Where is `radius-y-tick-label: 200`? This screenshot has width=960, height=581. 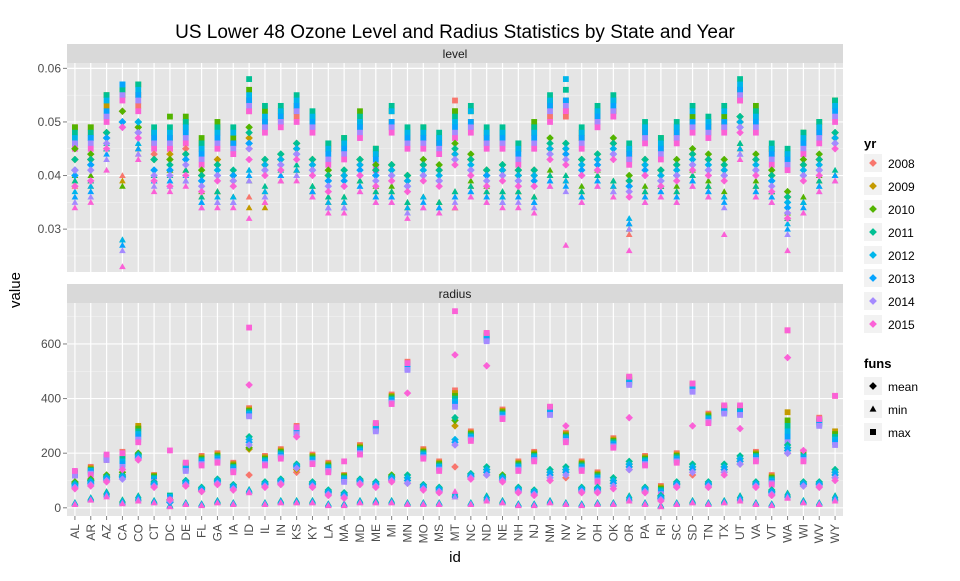 radius-y-tick-label: 200 is located at coordinates (51, 453).